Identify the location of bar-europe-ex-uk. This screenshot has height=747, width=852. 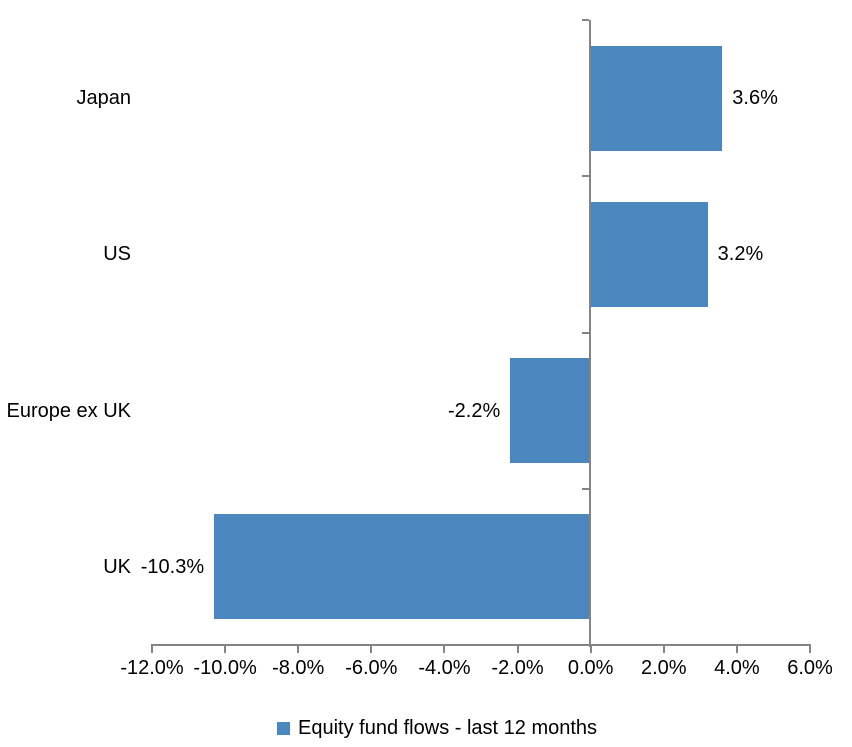
(550, 411).